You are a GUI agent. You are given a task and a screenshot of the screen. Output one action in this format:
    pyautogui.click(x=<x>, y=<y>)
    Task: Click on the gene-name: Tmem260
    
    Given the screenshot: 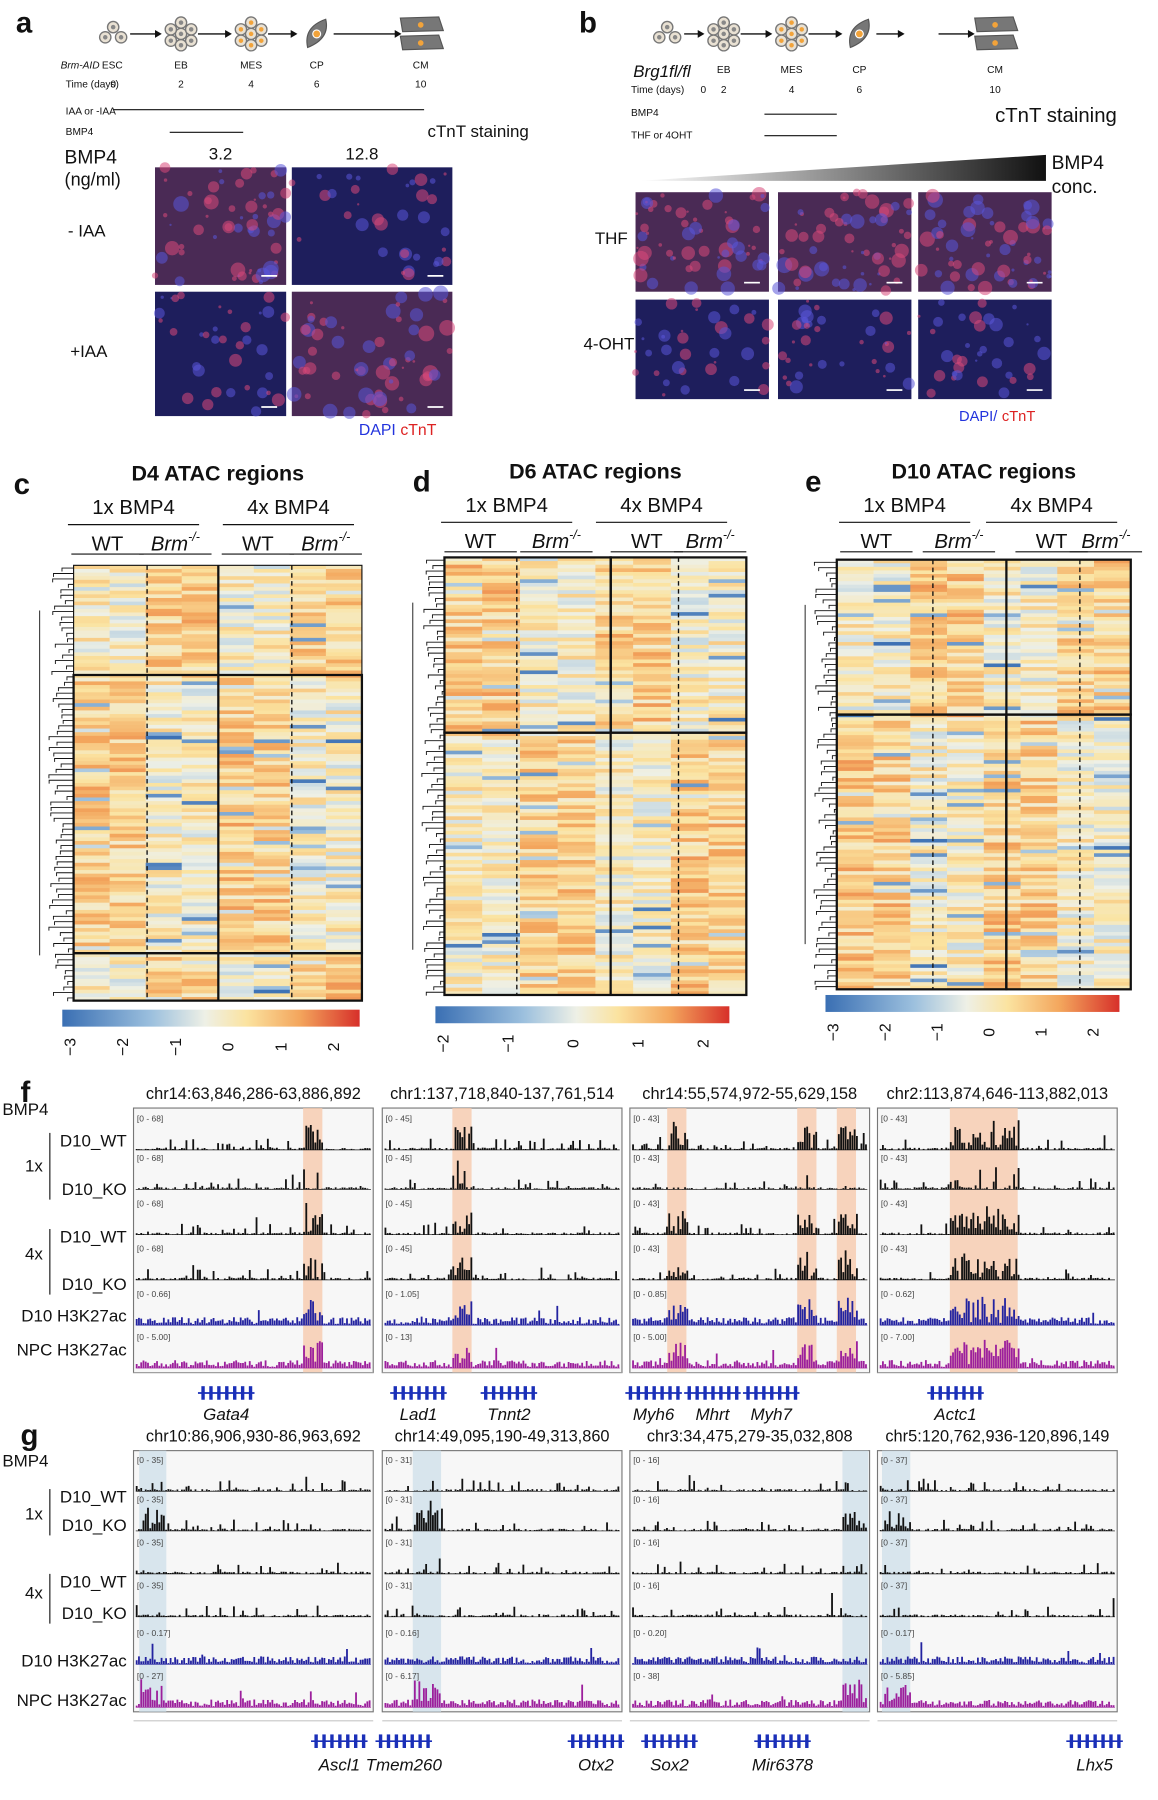 What is the action you would take?
    pyautogui.click(x=404, y=1765)
    